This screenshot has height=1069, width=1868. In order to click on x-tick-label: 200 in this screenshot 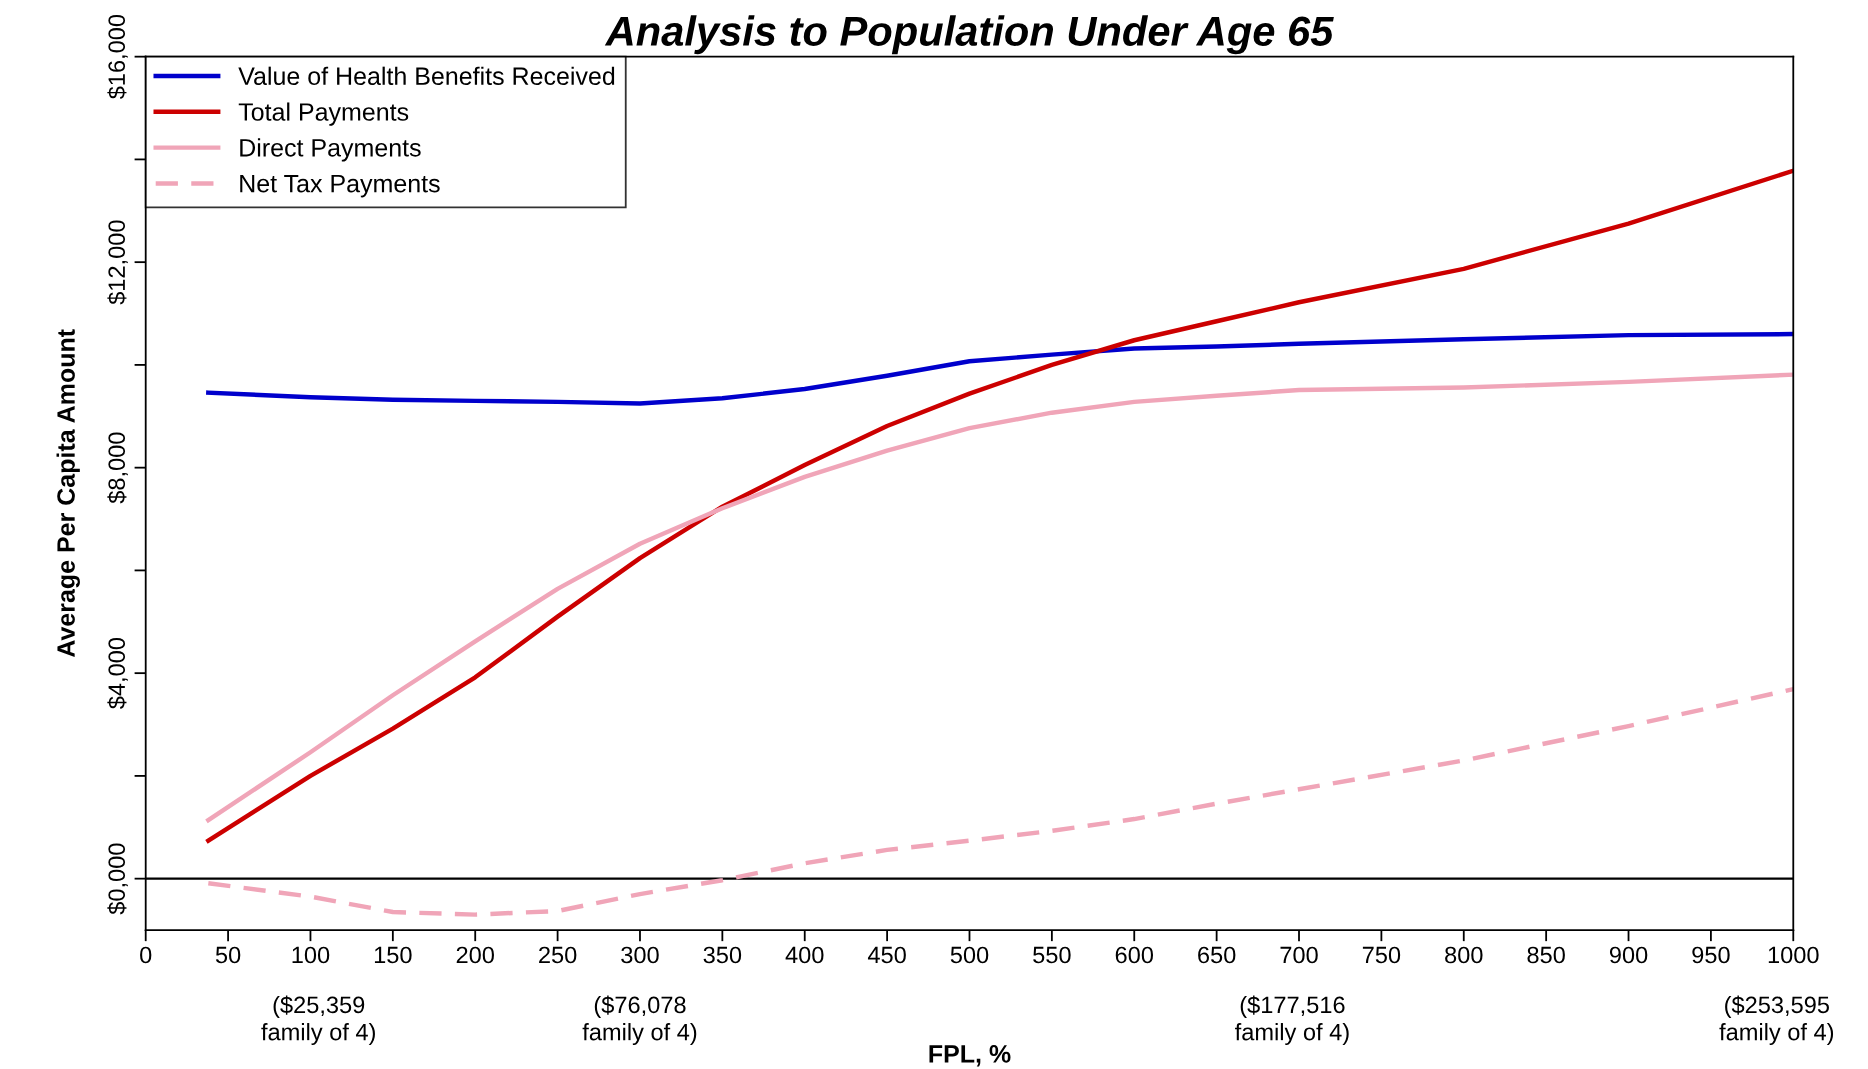, I will do `click(475, 955)`.